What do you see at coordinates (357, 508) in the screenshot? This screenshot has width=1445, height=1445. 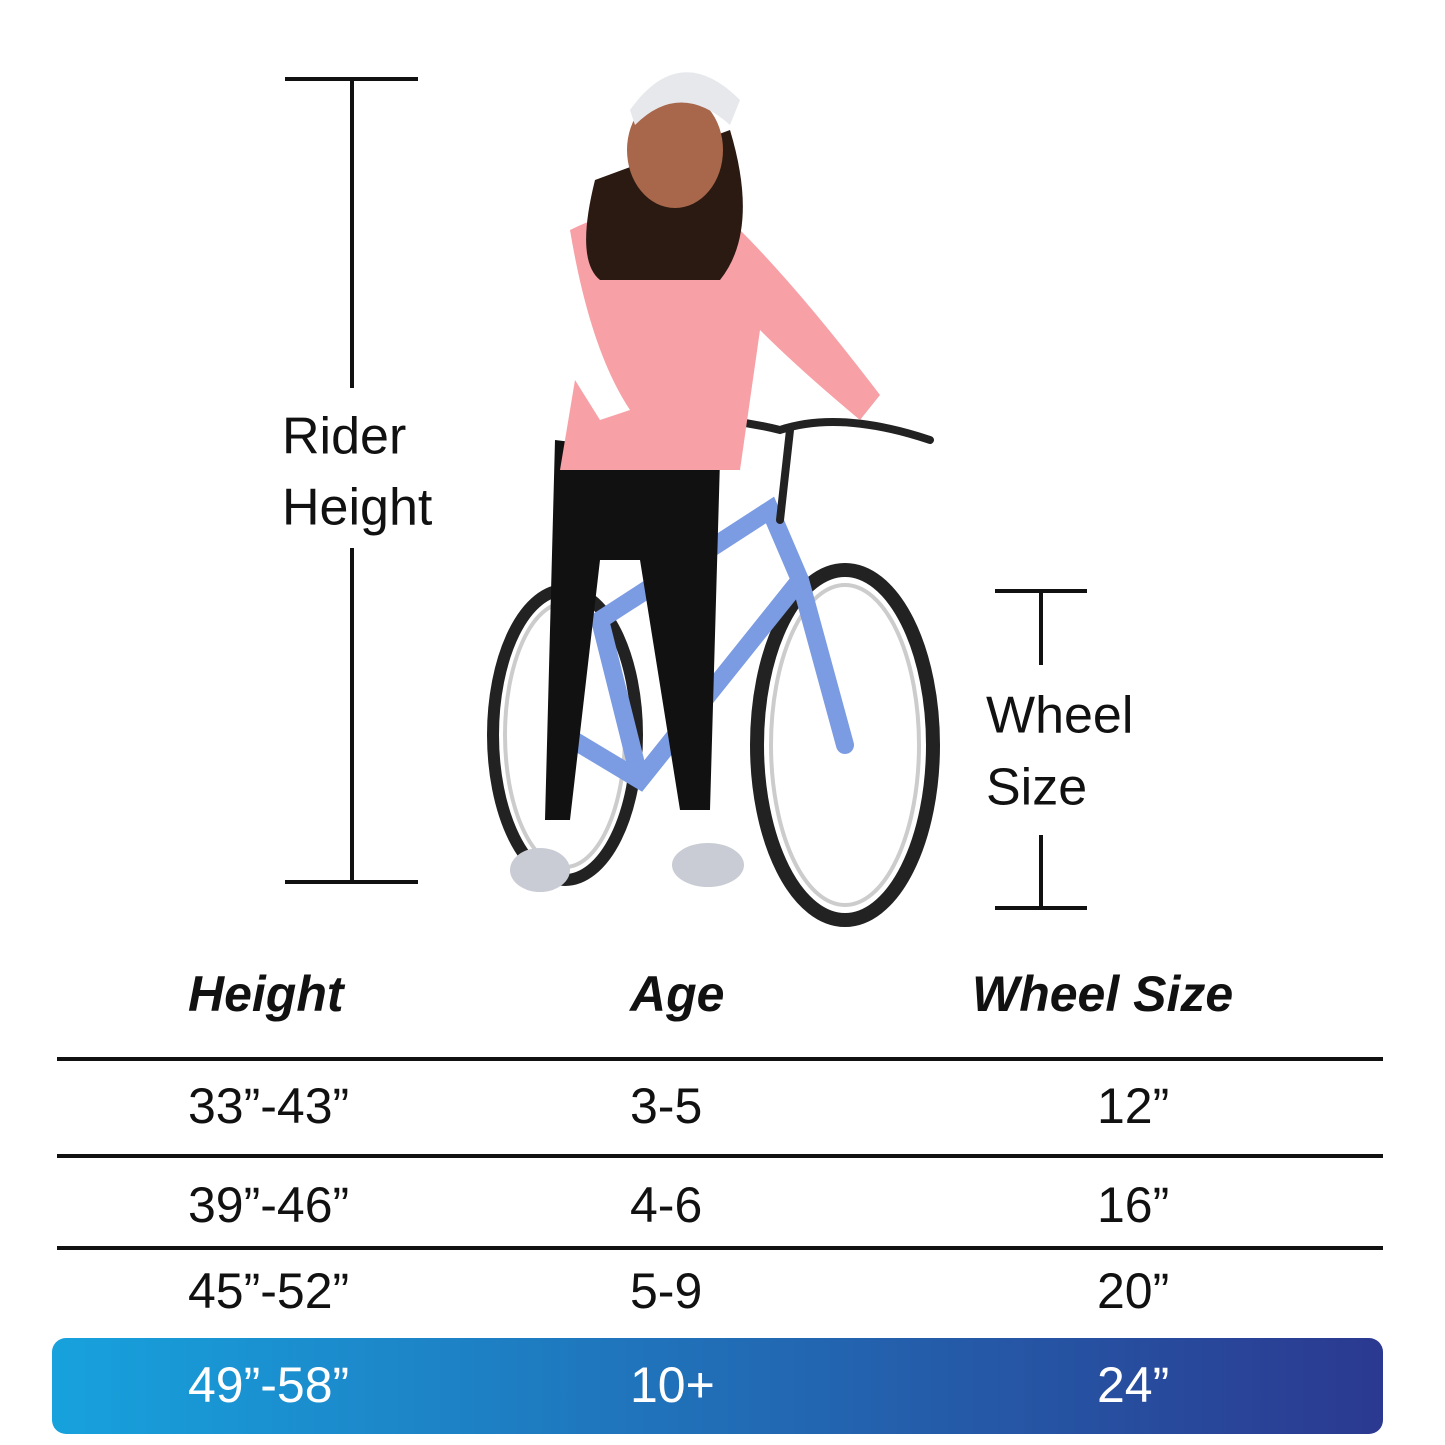 I see `dimension-label: Height` at bounding box center [357, 508].